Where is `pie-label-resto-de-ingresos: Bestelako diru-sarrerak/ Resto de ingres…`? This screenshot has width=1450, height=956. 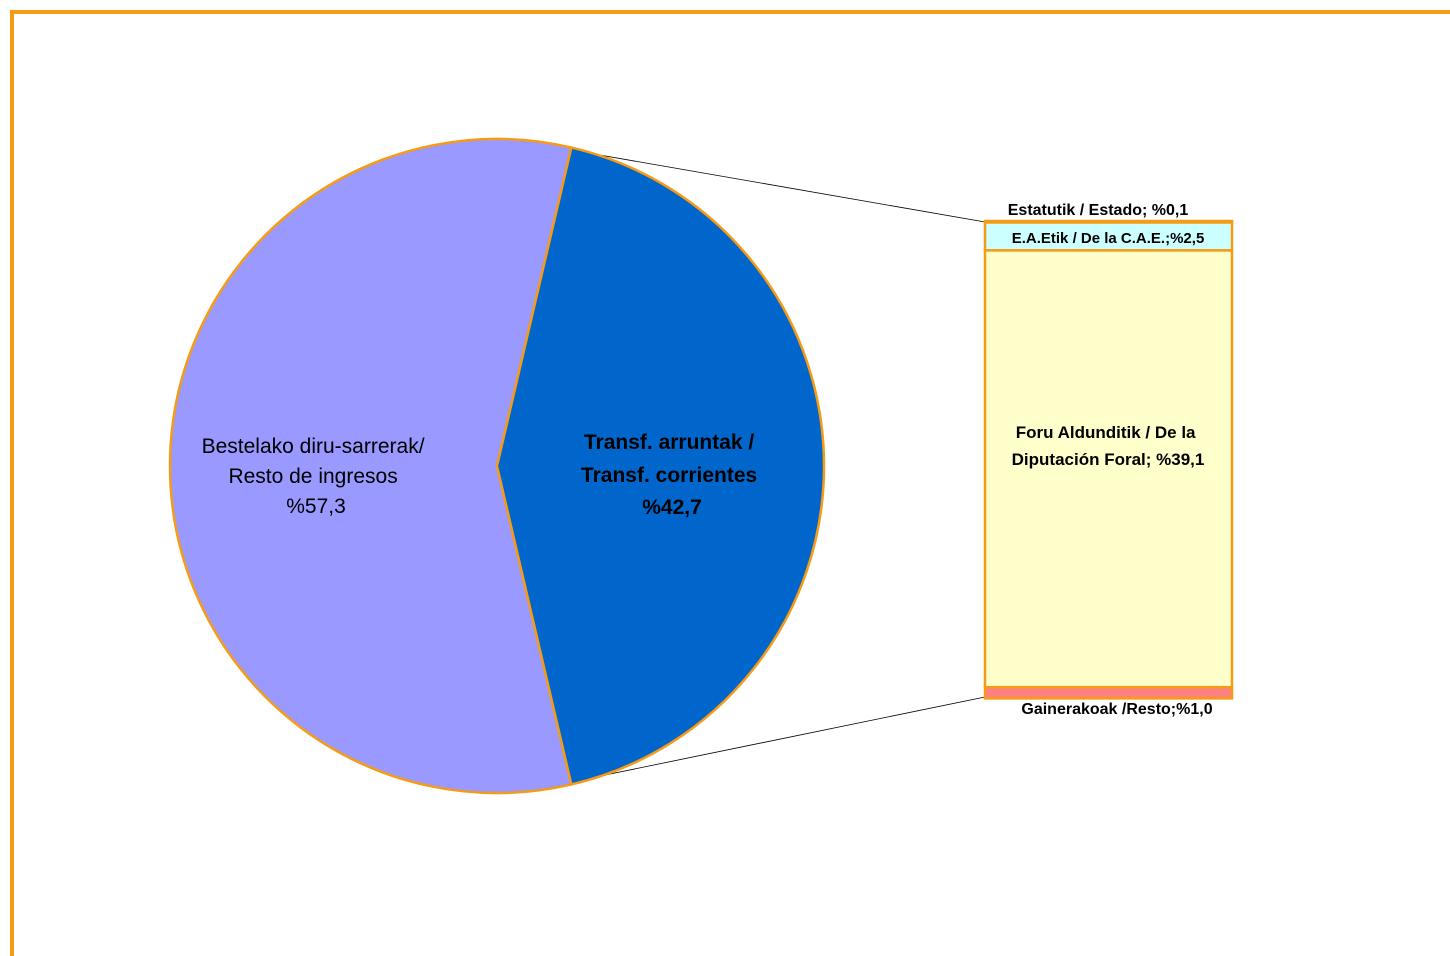 pie-label-resto-de-ingresos: Bestelako diru-sarrerak/ Resto de ingres… is located at coordinates (316, 476).